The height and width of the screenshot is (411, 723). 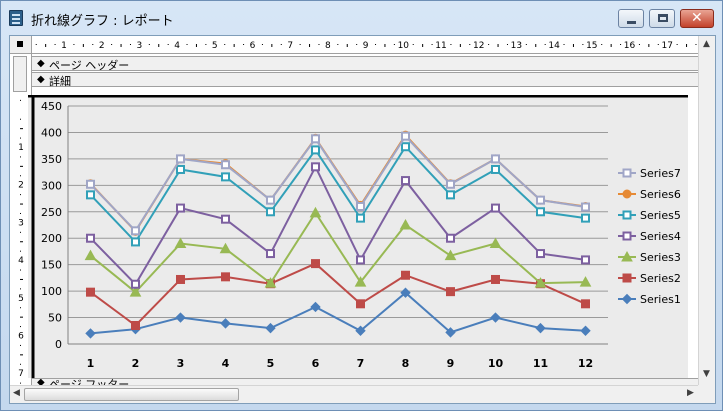 What do you see at coordinates (328, 46) in the screenshot?
I see `ruler-number: 8` at bounding box center [328, 46].